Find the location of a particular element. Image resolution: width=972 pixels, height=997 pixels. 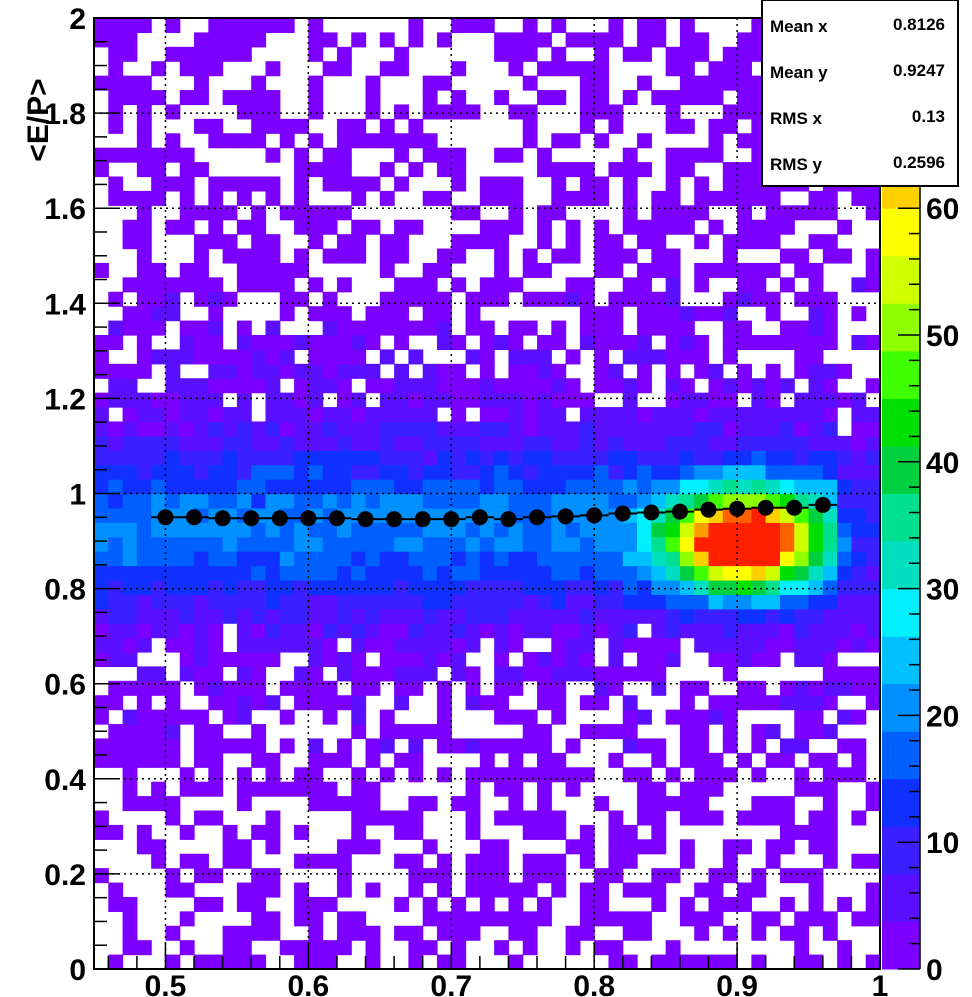

y-tick-label: 1.8 is located at coordinates (65, 114).